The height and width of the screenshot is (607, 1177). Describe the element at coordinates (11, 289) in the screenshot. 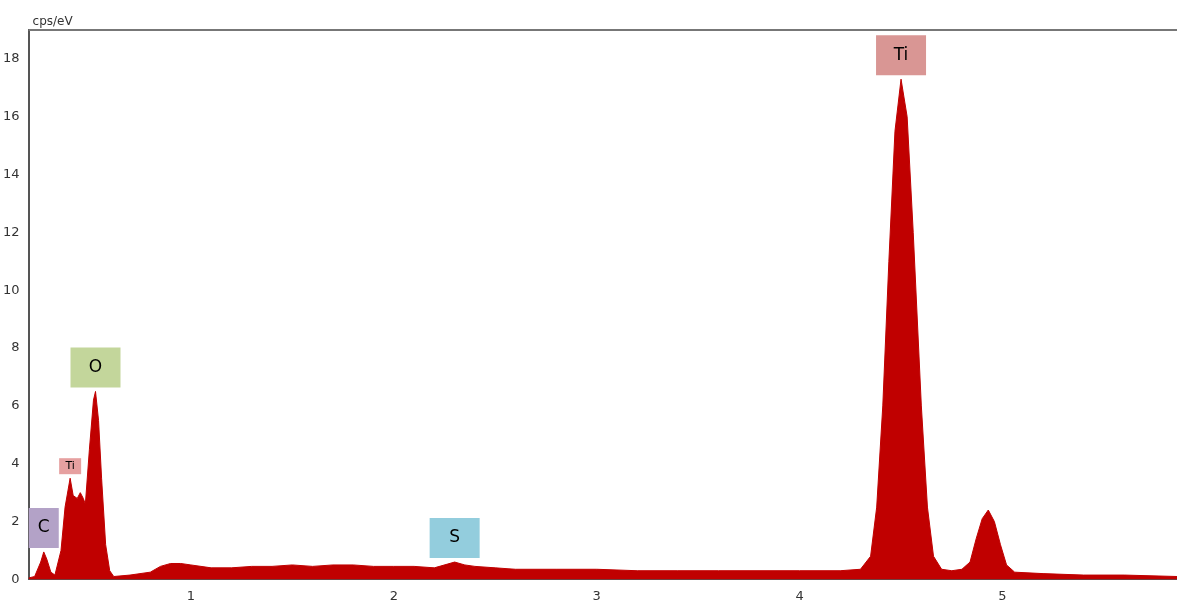

I see `y-tick-label: 10` at that location.